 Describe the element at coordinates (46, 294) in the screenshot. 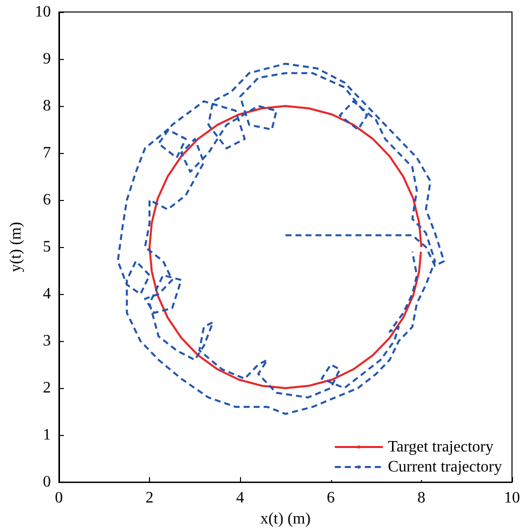

I see `y-tick-label: 4` at that location.